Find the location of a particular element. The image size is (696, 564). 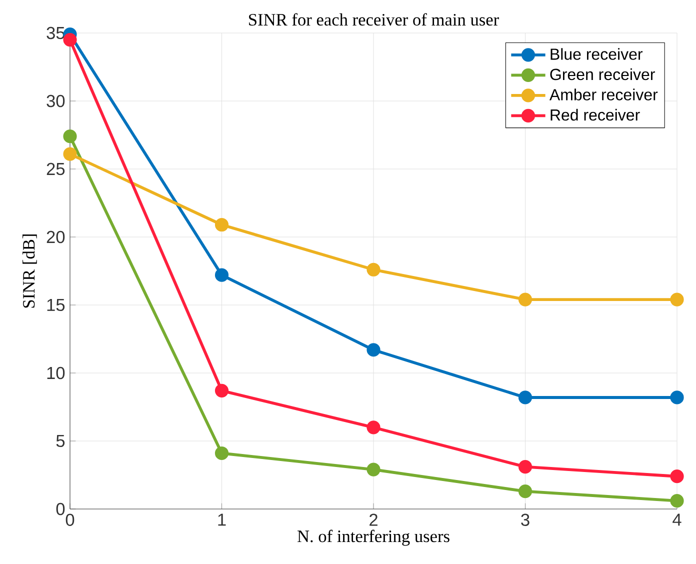

legend-label: Red receiver is located at coordinates (595, 114).